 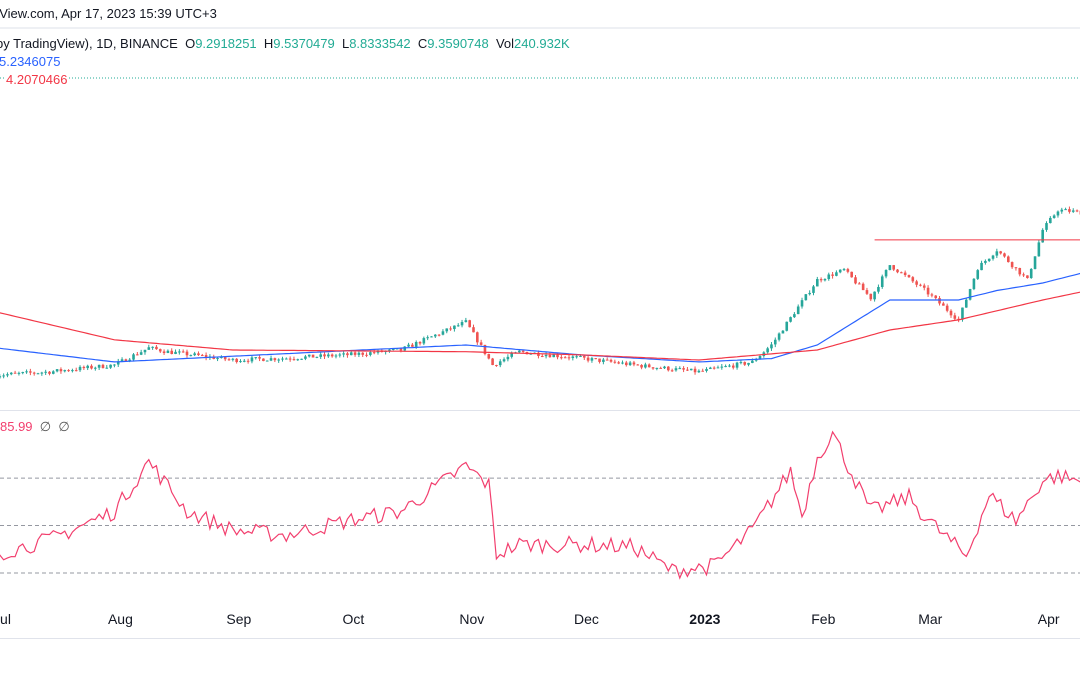 What do you see at coordinates (705, 619) in the screenshot?
I see `time-tick-label: 2023` at bounding box center [705, 619].